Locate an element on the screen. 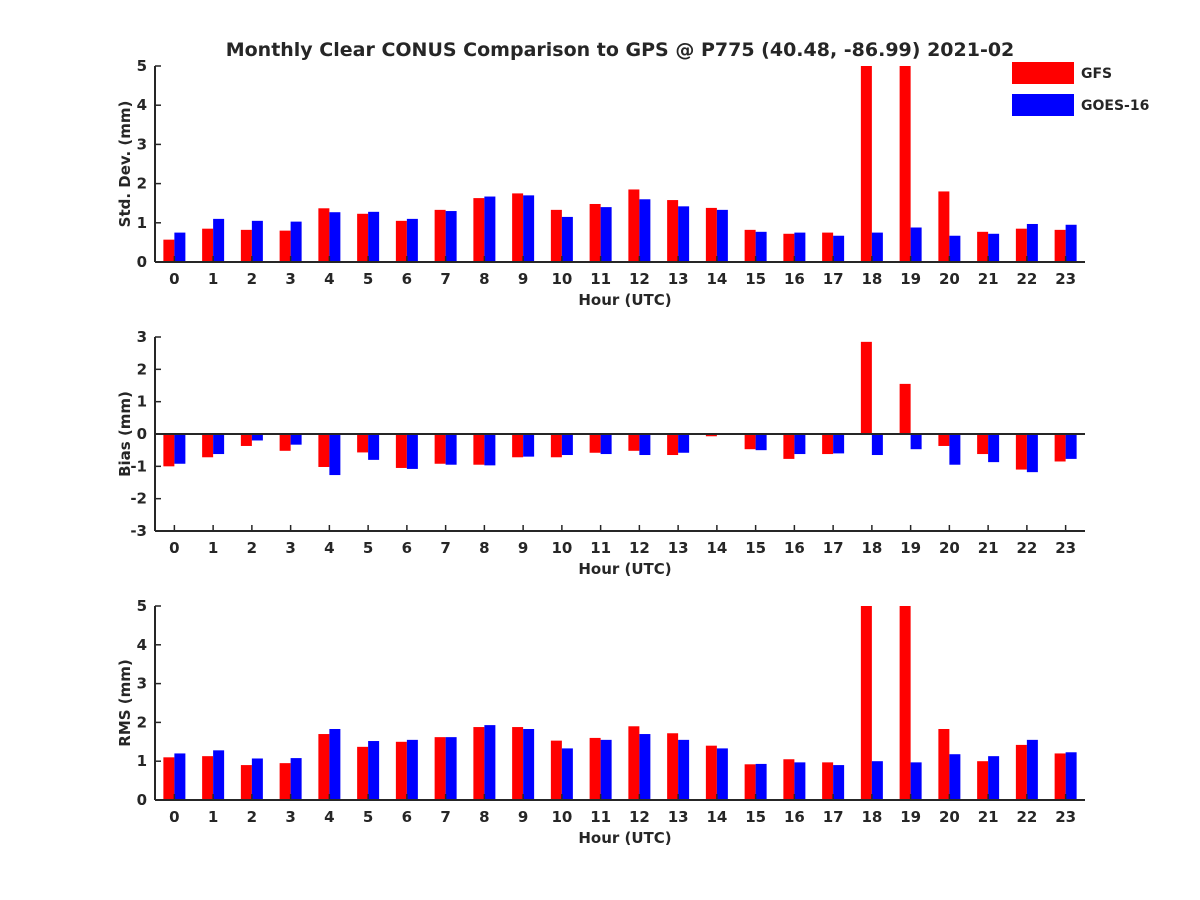  x-tick-label: 9 is located at coordinates (523, 817).